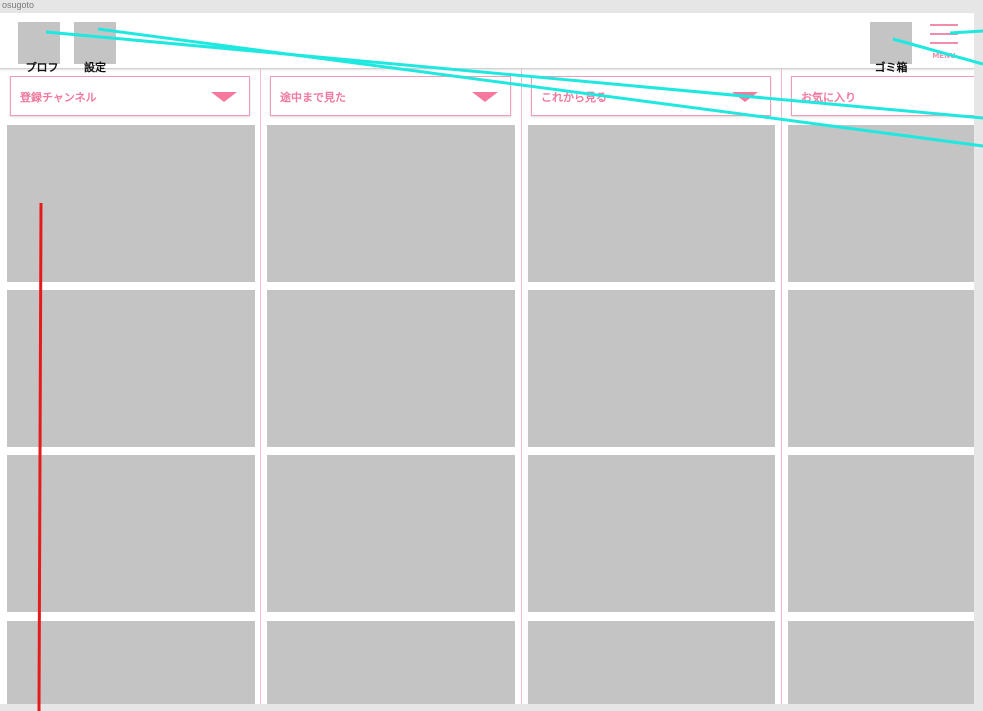  Describe the element at coordinates (41, 55) in the screenshot. I see `profile-icon: プロフ アイコン` at that location.